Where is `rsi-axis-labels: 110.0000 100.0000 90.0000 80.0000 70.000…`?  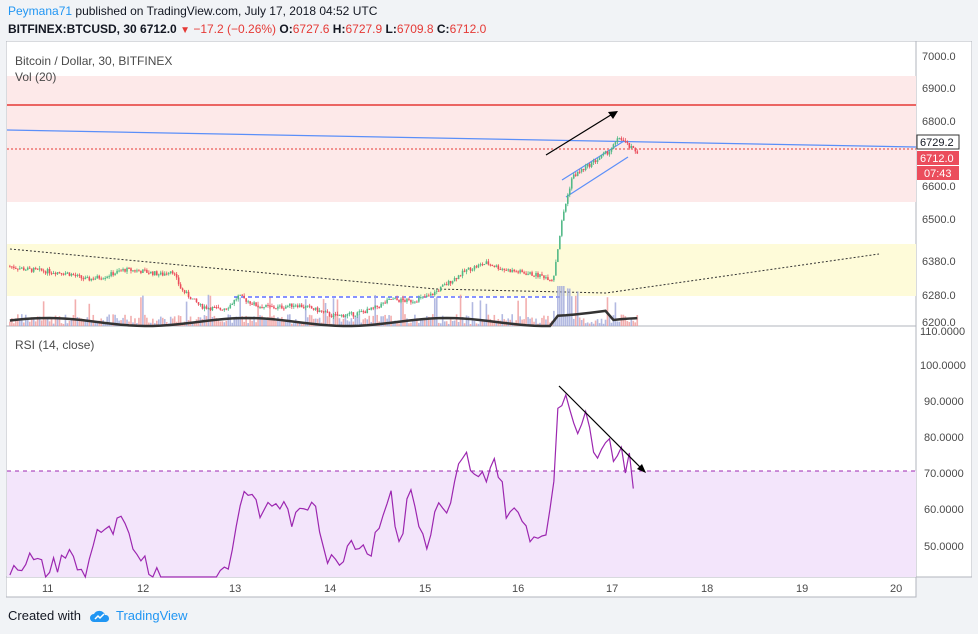 rsi-axis-labels: 110.0000 100.0000 90.0000 80.0000 70.000… is located at coordinates (943, 439).